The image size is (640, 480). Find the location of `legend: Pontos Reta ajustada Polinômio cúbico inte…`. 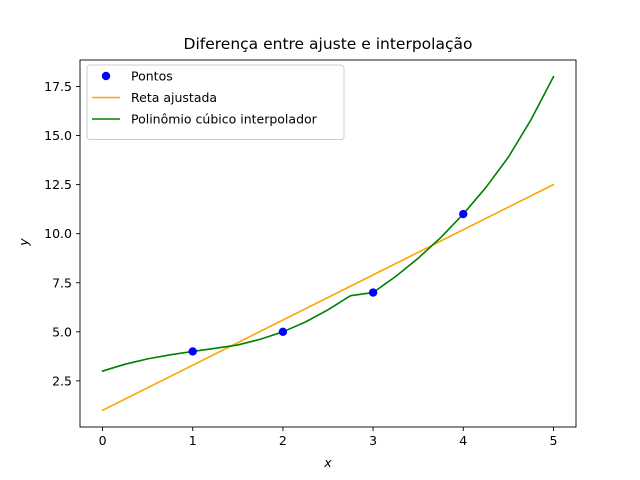

legend: Pontos Reta ajustada Polinômio cúbico inte… is located at coordinates (215, 102).